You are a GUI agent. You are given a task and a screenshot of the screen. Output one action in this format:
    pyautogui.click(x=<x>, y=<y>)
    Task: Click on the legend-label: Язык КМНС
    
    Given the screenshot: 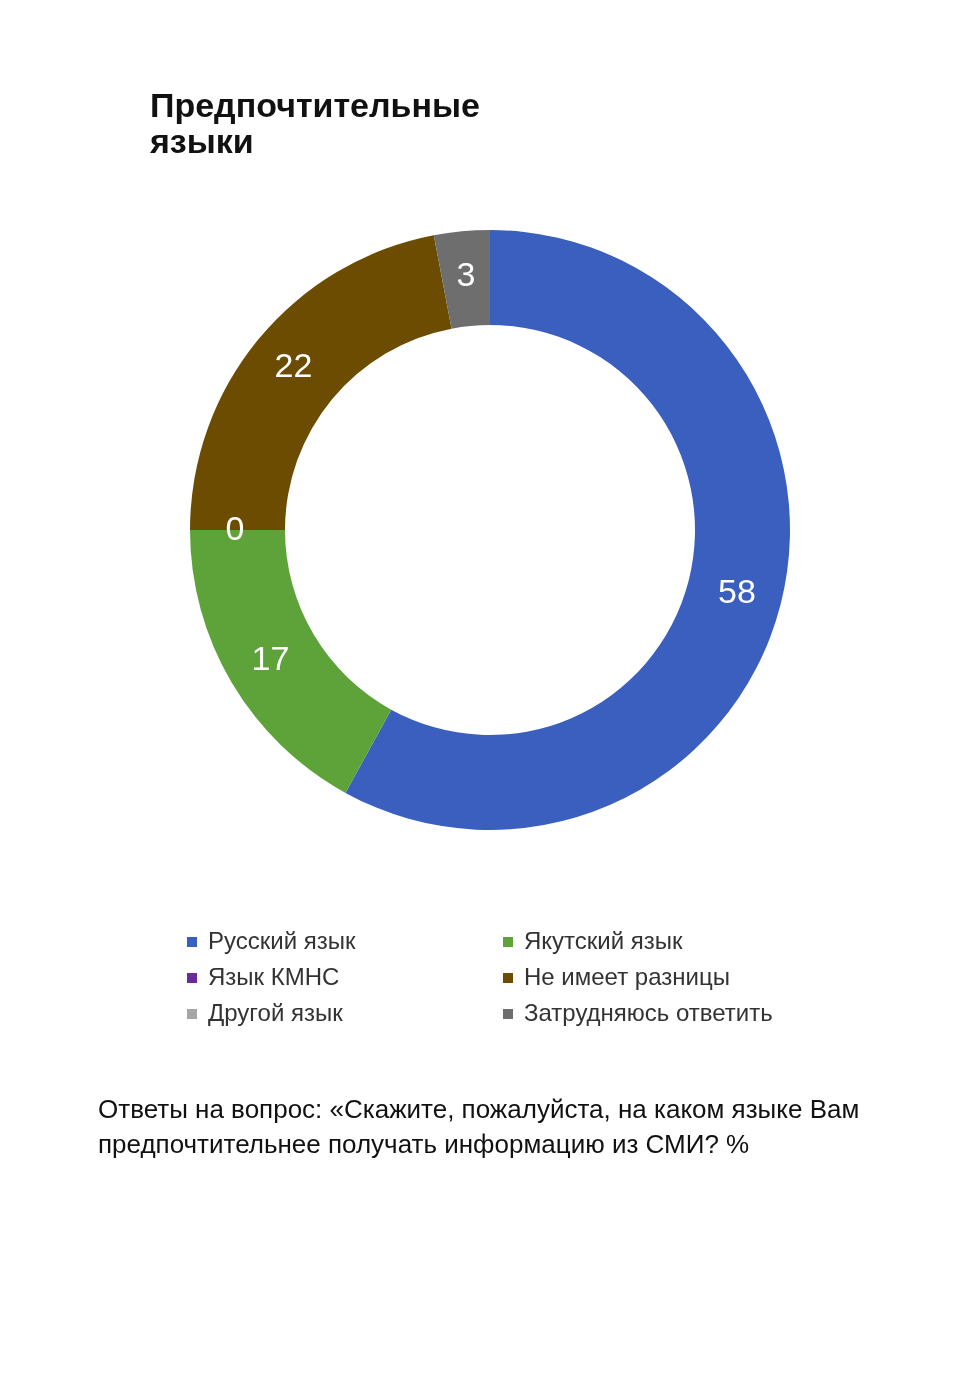 What is the action you would take?
    pyautogui.click(x=274, y=976)
    